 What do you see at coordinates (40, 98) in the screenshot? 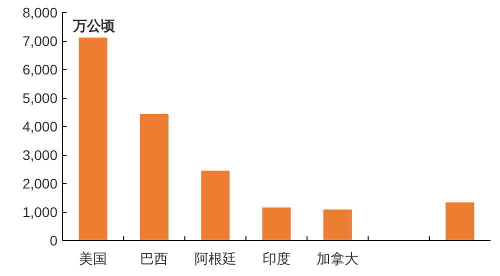
I see `y-tick-label: 5,000` at bounding box center [40, 98].